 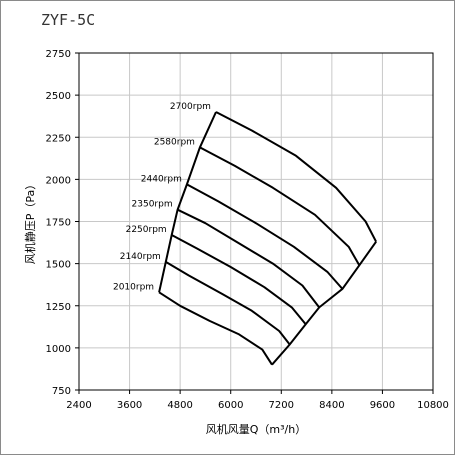 What do you see at coordinates (58, 96) in the screenshot?
I see `y-tick-label: 2500` at bounding box center [58, 96].